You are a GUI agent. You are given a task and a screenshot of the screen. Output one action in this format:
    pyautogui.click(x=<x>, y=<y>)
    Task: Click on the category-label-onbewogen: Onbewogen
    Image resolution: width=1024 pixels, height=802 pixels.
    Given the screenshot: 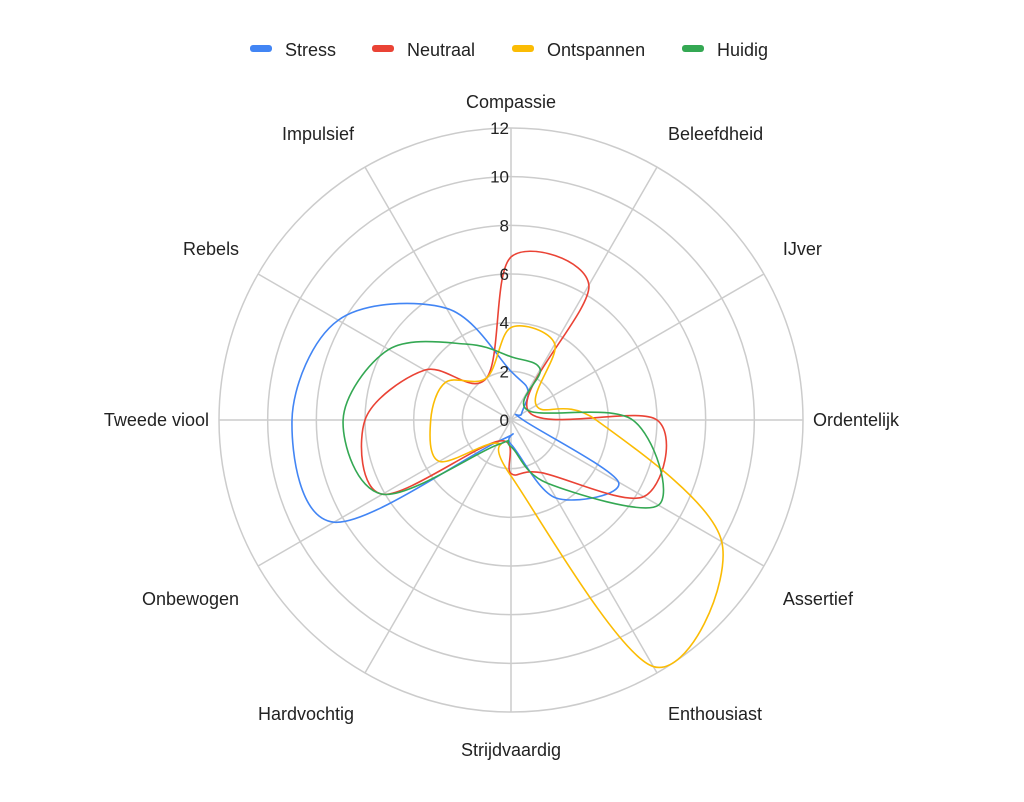 What is the action you would take?
    pyautogui.click(x=190, y=599)
    